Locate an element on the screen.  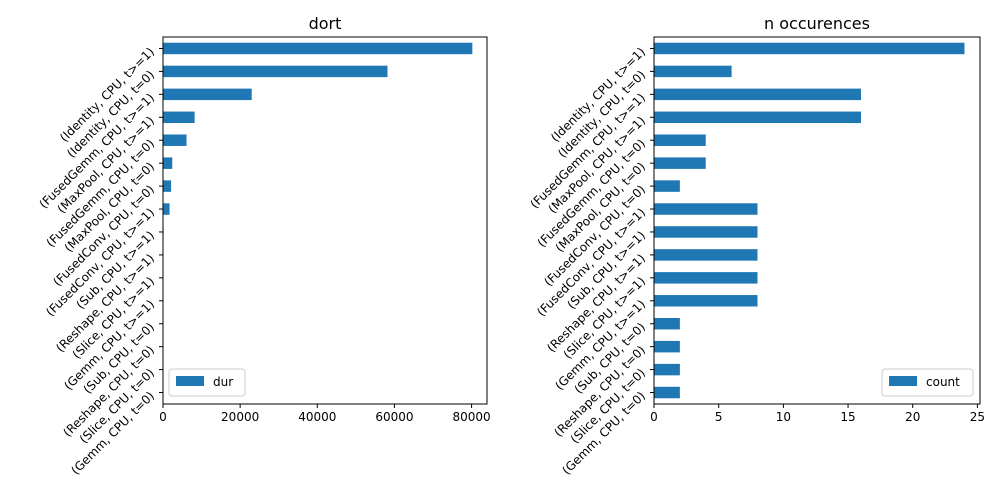
right-chart-title: n occurences is located at coordinates (817, 23).